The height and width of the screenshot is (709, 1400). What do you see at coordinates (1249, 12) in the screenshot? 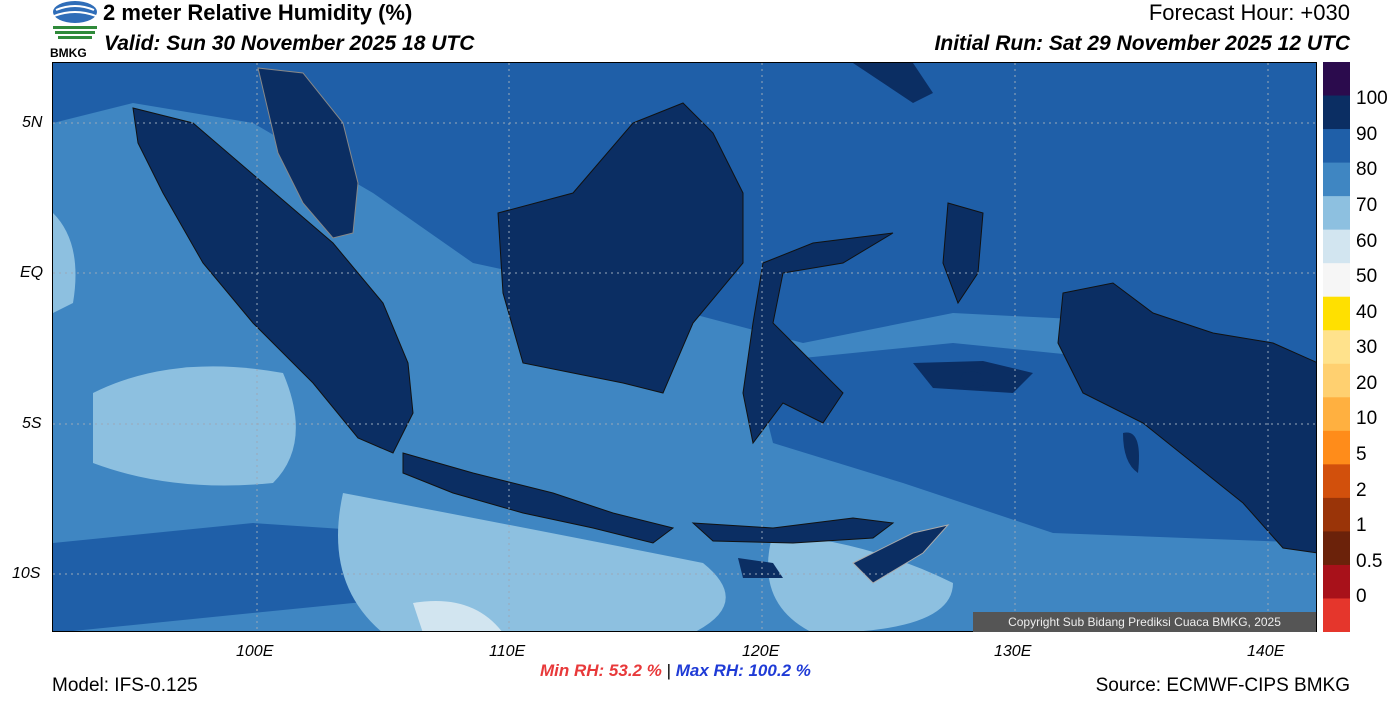
I see `forecast-hour: Forecast Hour: +030` at bounding box center [1249, 12].